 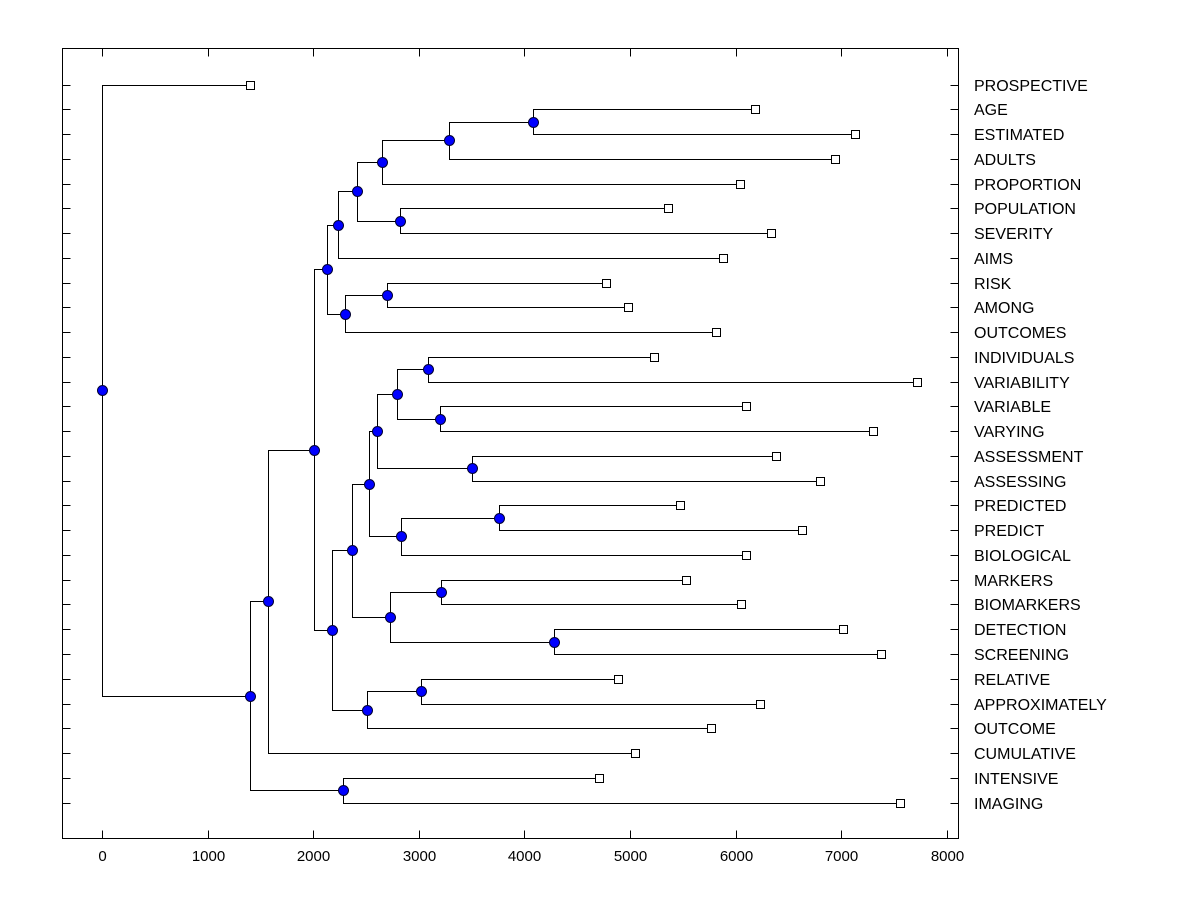 What do you see at coordinates (250, 85) in the screenshot?
I see `leaf-marker-prospective` at bounding box center [250, 85].